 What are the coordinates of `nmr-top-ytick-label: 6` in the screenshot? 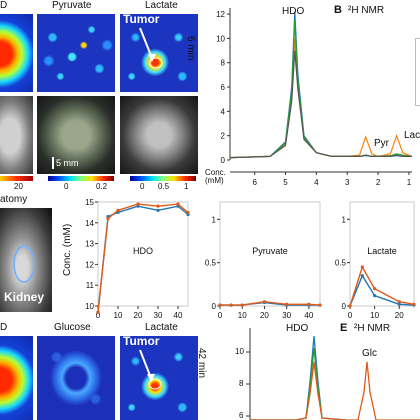 It's located at (223, 87).